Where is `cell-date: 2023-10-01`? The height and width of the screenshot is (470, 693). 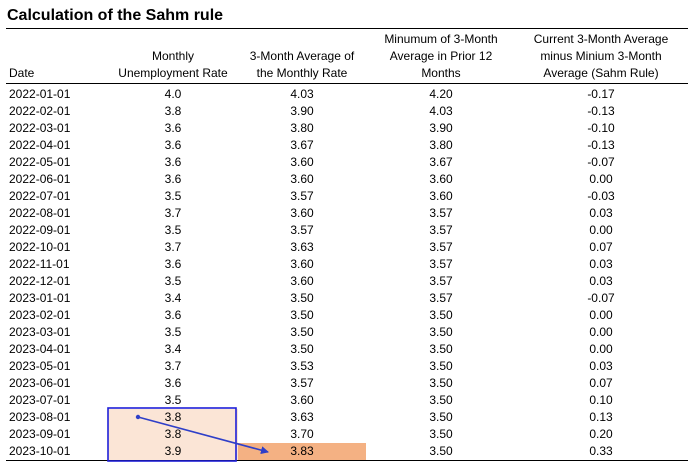 cell-date: 2023-10-01 is located at coordinates (40, 451).